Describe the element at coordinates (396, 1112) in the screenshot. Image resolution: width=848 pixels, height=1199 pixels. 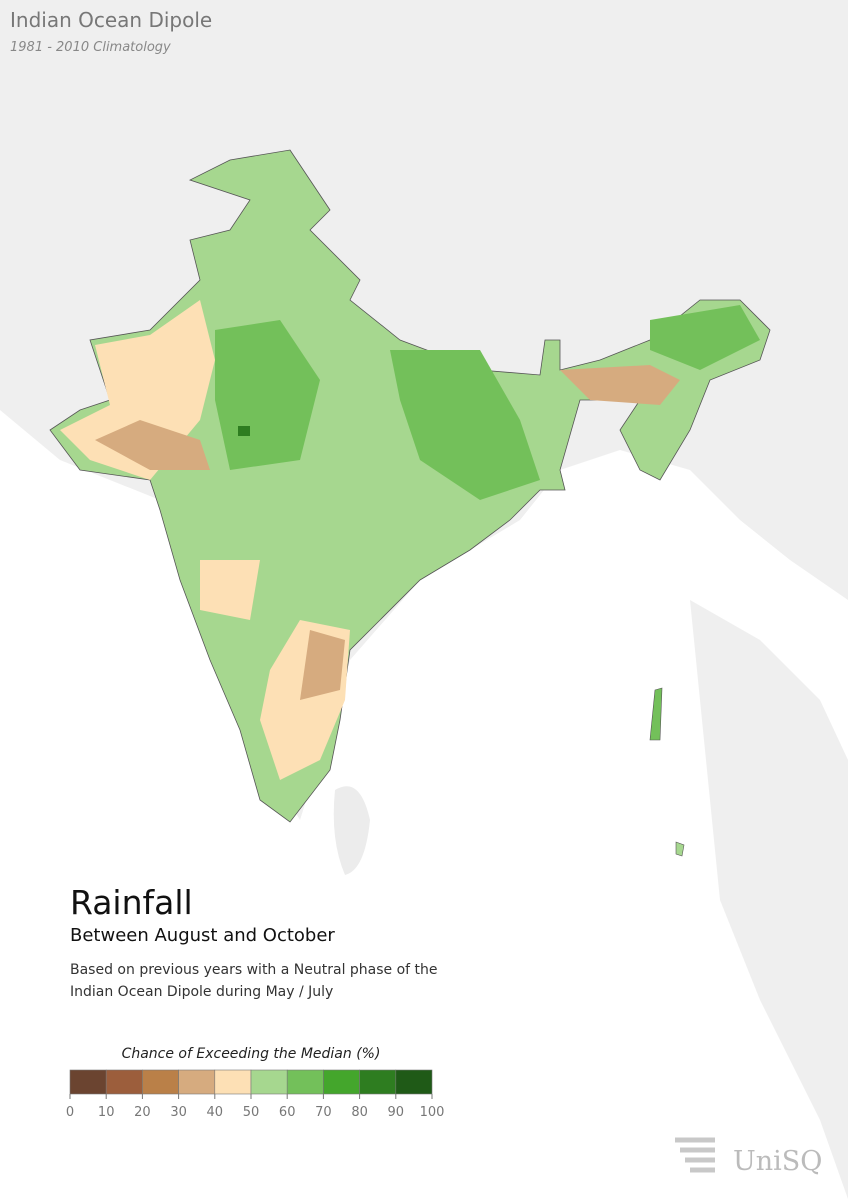
I see `legend-tick-label: 90` at that location.